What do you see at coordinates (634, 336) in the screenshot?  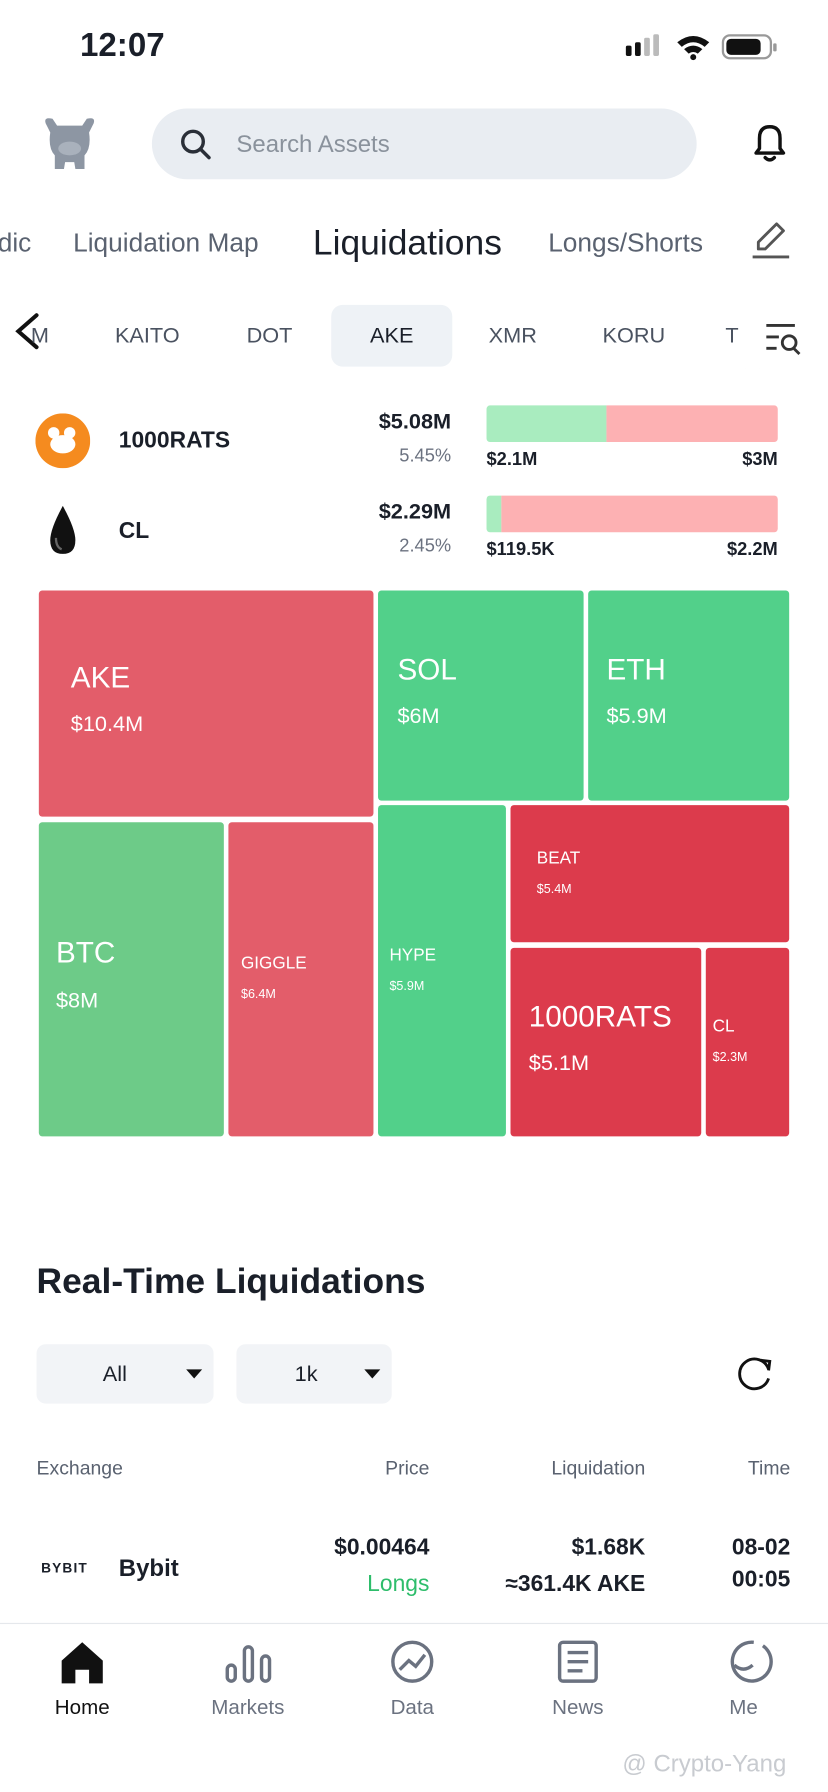 I see `coin-chip: KORU` at bounding box center [634, 336].